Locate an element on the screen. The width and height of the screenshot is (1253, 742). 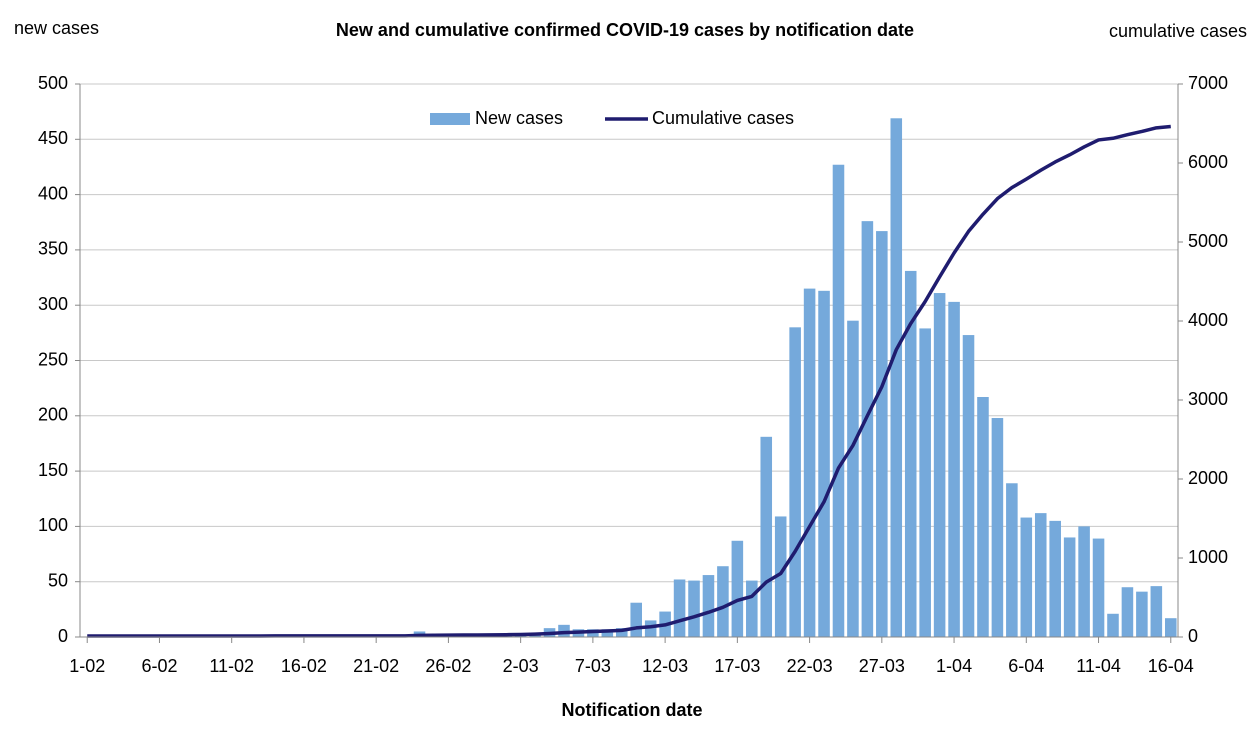
y-tick-label: 50 is located at coordinates (58, 580).